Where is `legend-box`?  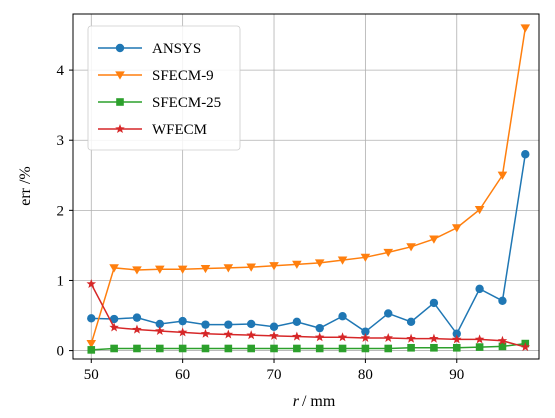
legend-box is located at coordinates (164, 88).